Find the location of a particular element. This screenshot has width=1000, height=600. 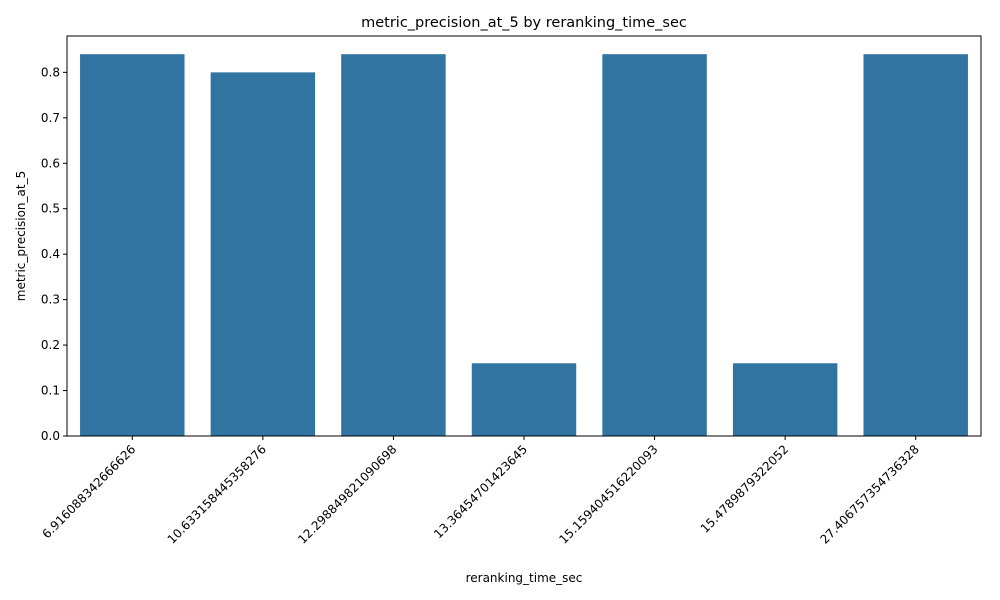

y-tick-label-2: 0.2 is located at coordinates (50, 345).